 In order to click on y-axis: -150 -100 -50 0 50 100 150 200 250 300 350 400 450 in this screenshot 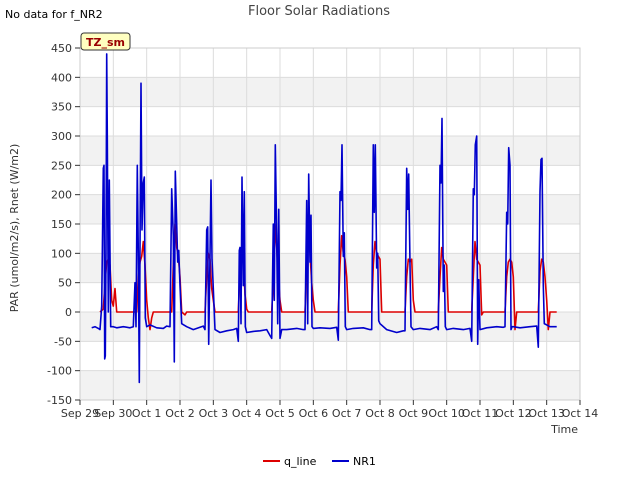, I will do `click(63, 224)`.